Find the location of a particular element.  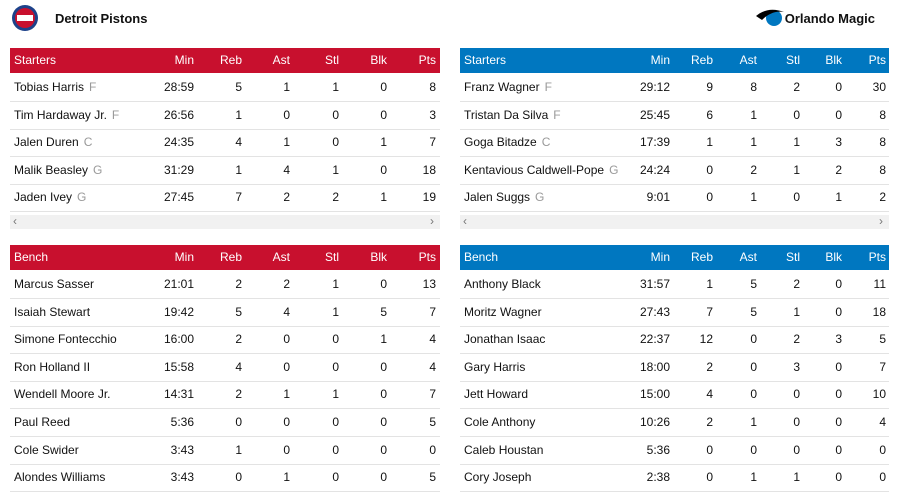

stat-cell: 30 is located at coordinates (879, 87).